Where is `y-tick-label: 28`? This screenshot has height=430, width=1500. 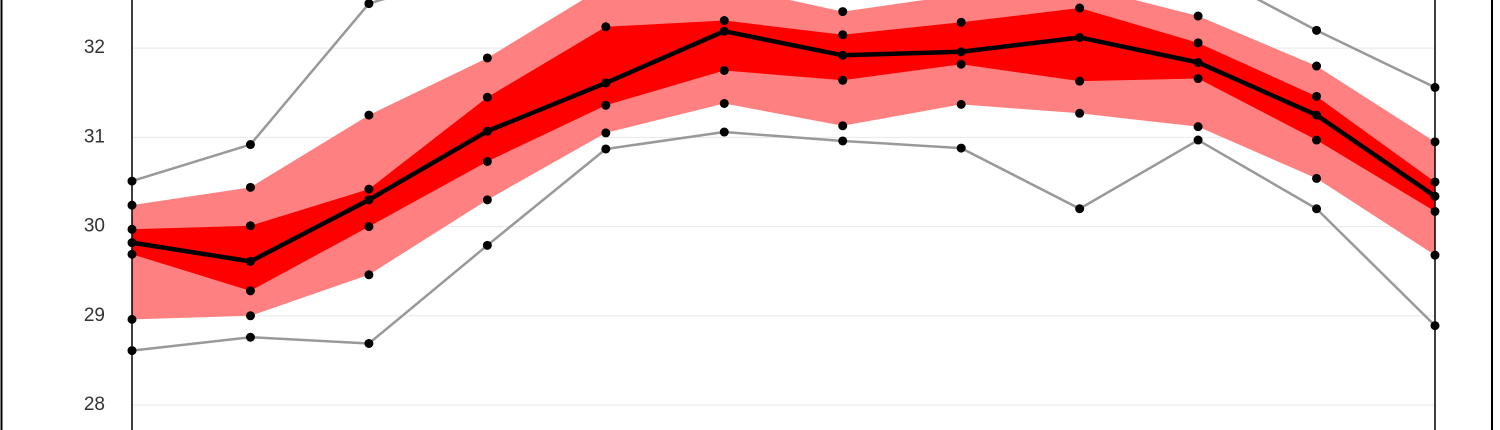 y-tick-label: 28 is located at coordinates (94, 404).